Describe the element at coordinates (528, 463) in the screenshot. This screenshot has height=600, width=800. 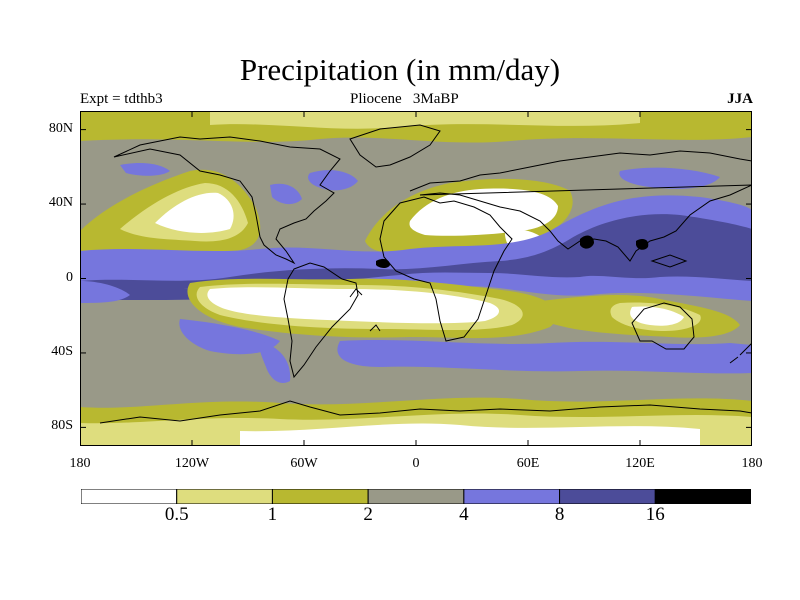
I see `lon-label: 60E` at that location.